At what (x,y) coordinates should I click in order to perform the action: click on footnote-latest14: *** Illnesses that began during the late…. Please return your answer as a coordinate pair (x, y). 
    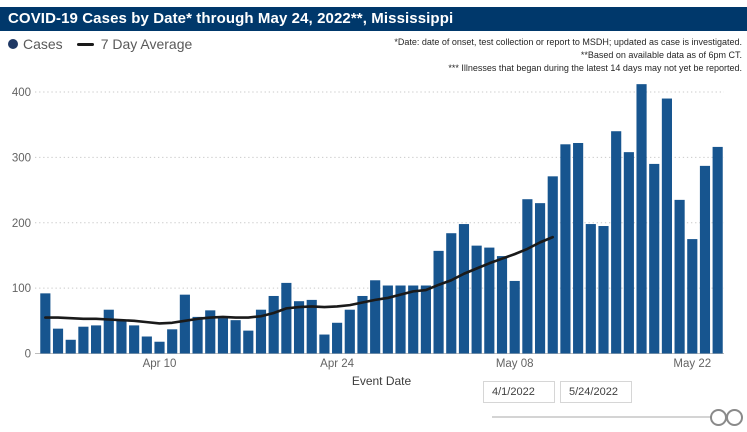
    Looking at the image, I should click on (595, 68).